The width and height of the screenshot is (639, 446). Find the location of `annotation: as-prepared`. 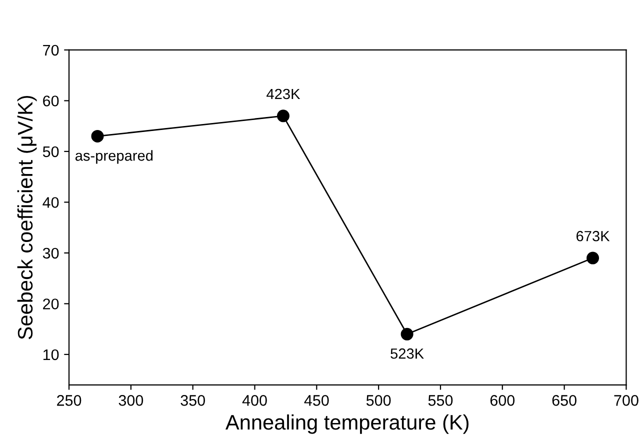

annotation: as-prepared is located at coordinates (114, 157).